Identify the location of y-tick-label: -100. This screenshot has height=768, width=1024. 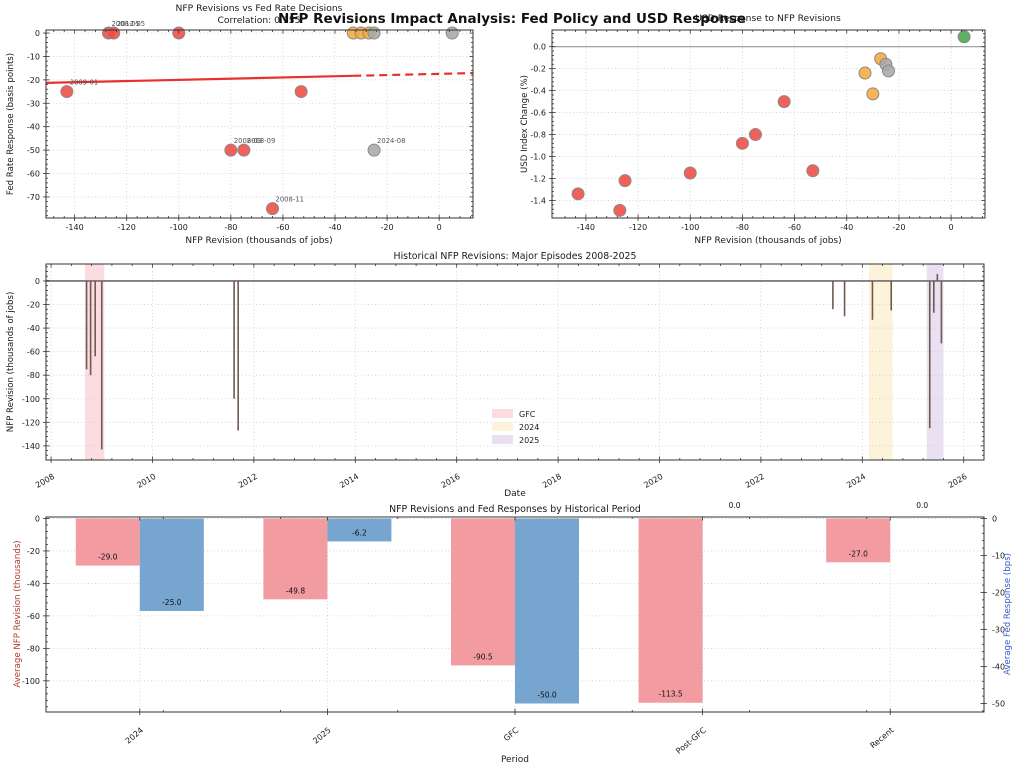
(31, 399).